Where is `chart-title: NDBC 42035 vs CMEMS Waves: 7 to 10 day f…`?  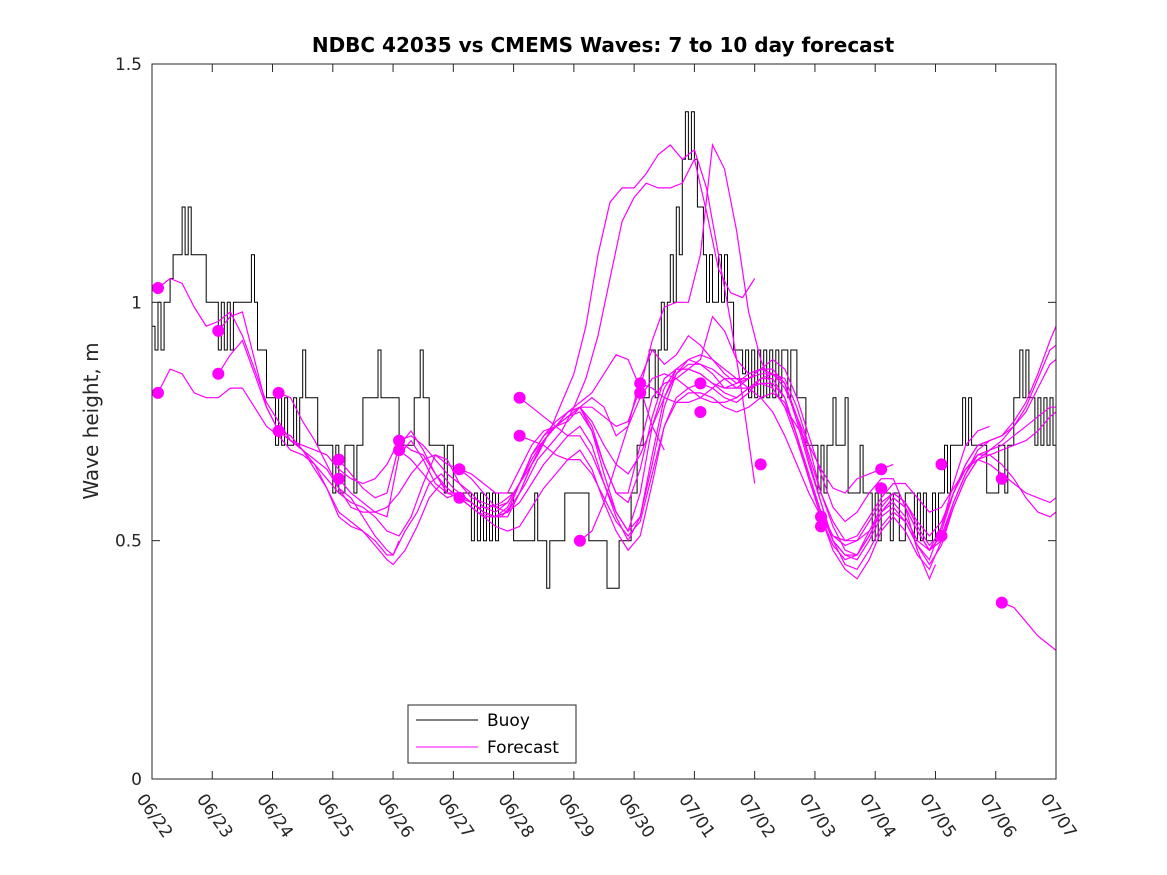
chart-title: NDBC 42035 vs CMEMS Waves: 7 to 10 day f… is located at coordinates (603, 45).